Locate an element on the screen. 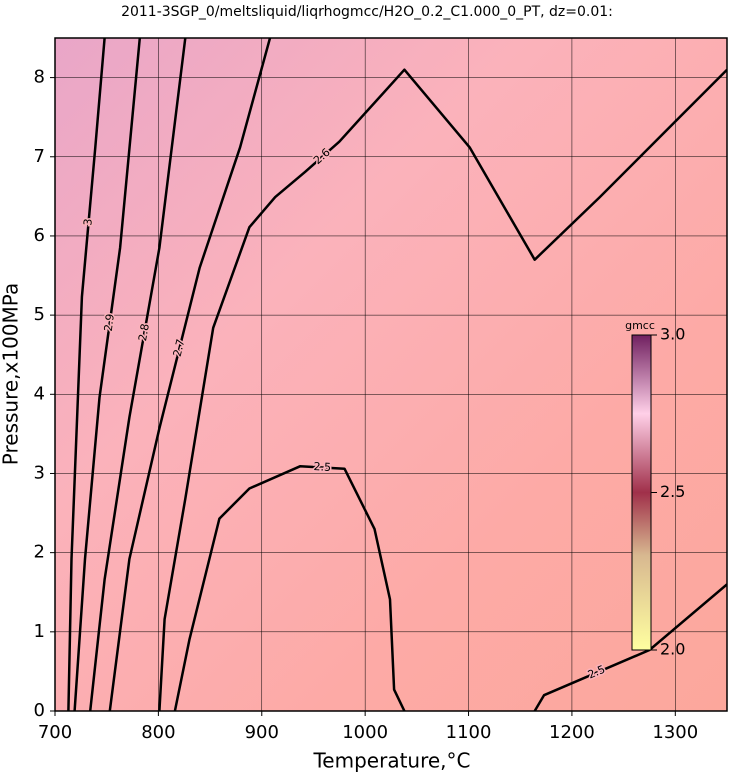 The width and height of the screenshot is (734, 776). y-tick-label: 1 is located at coordinates (39, 631).